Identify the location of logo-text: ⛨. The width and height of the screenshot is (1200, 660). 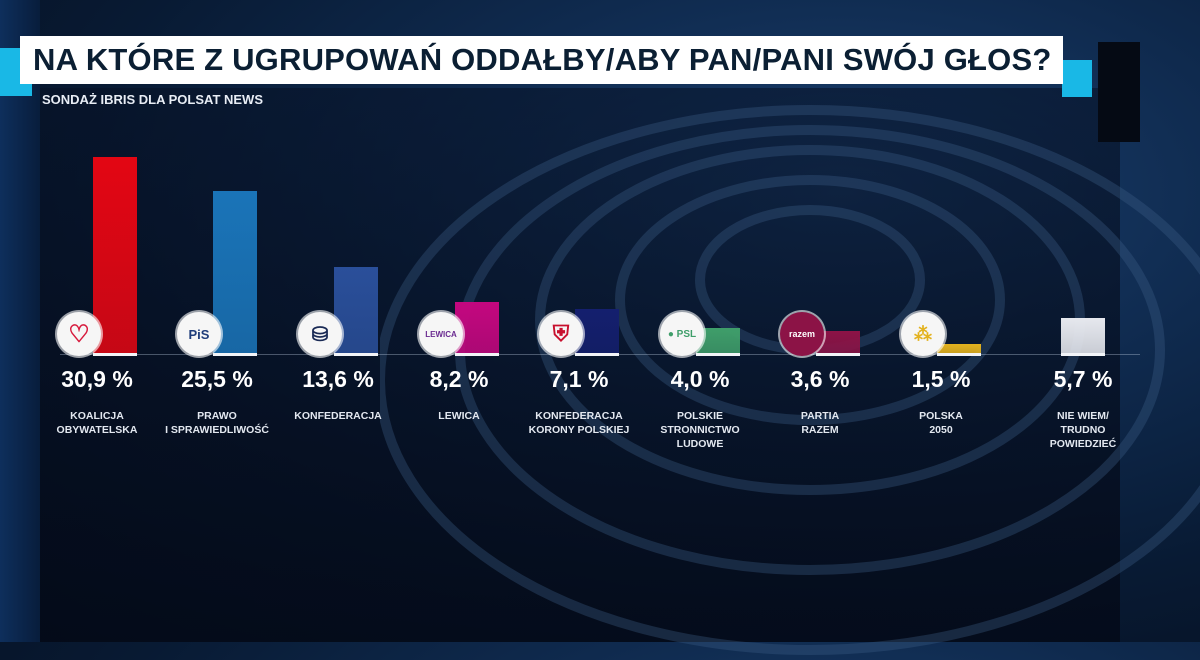
(561, 333).